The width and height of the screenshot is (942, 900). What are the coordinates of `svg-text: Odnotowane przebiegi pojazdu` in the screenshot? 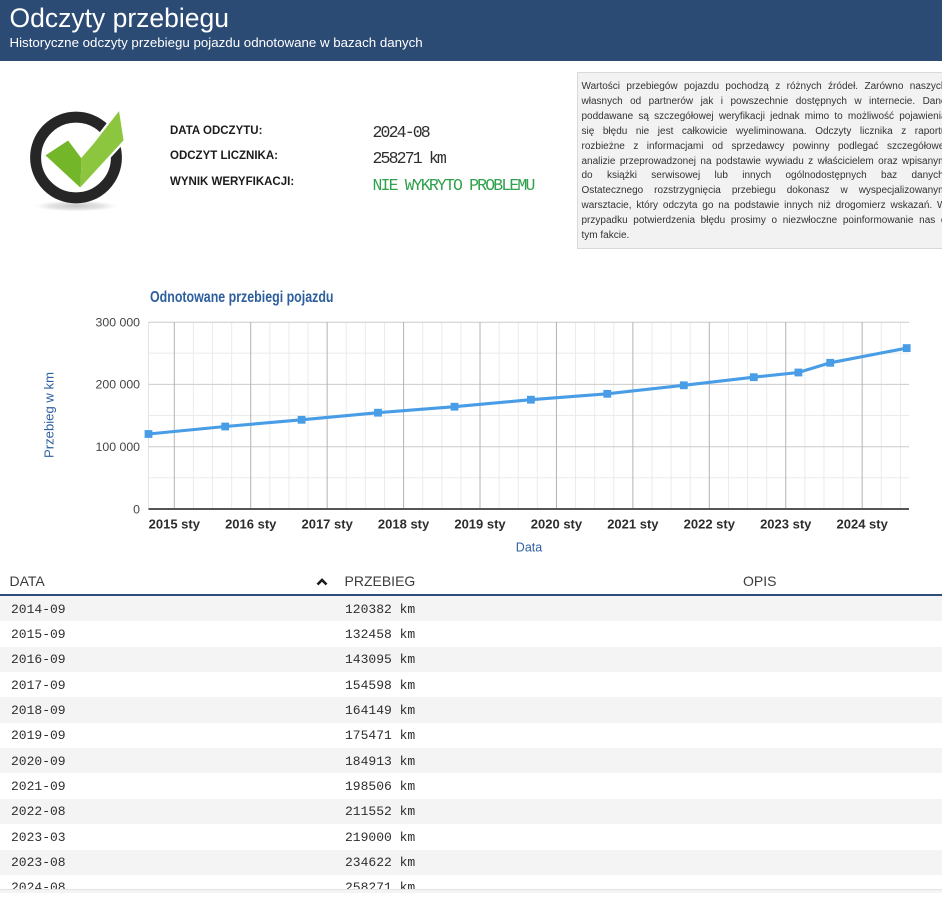 It's located at (242, 297).